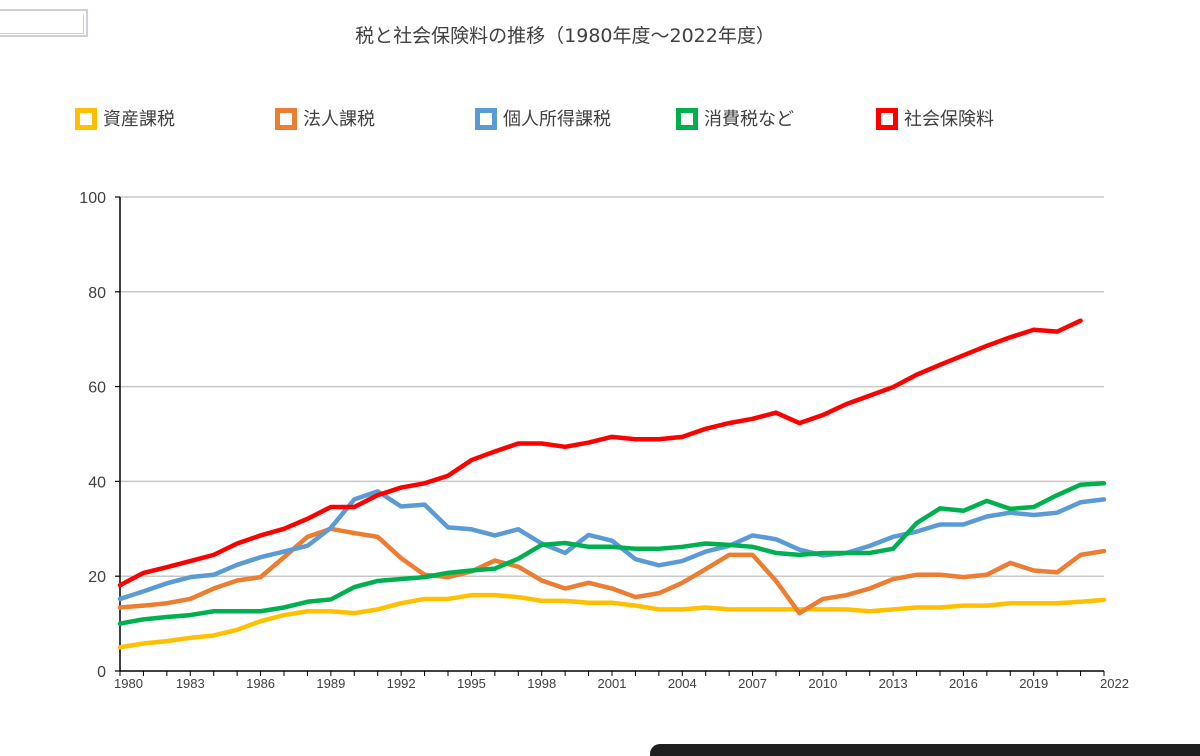 The width and height of the screenshot is (1200, 756). Describe the element at coordinates (612, 683) in the screenshot. I see `x-tick-label: 2001` at that location.